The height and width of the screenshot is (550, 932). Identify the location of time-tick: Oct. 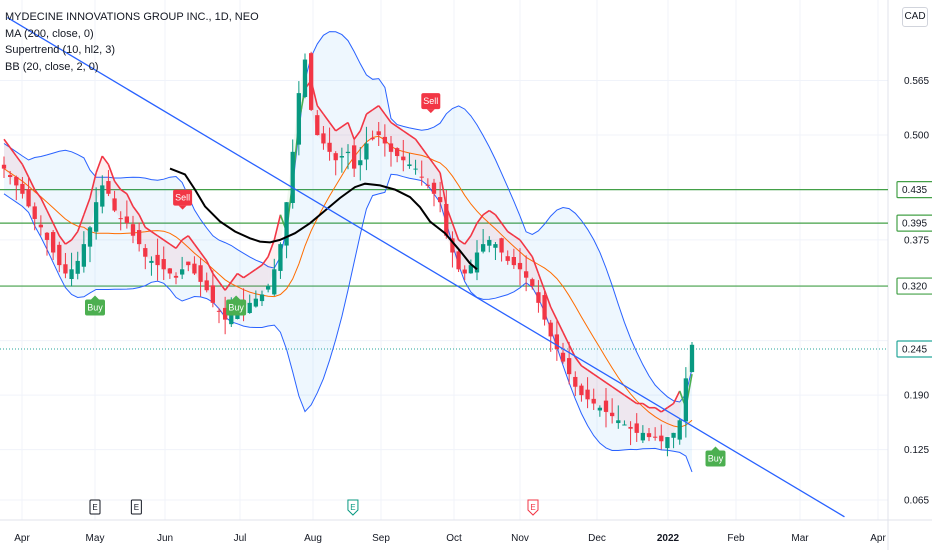
(454, 538).